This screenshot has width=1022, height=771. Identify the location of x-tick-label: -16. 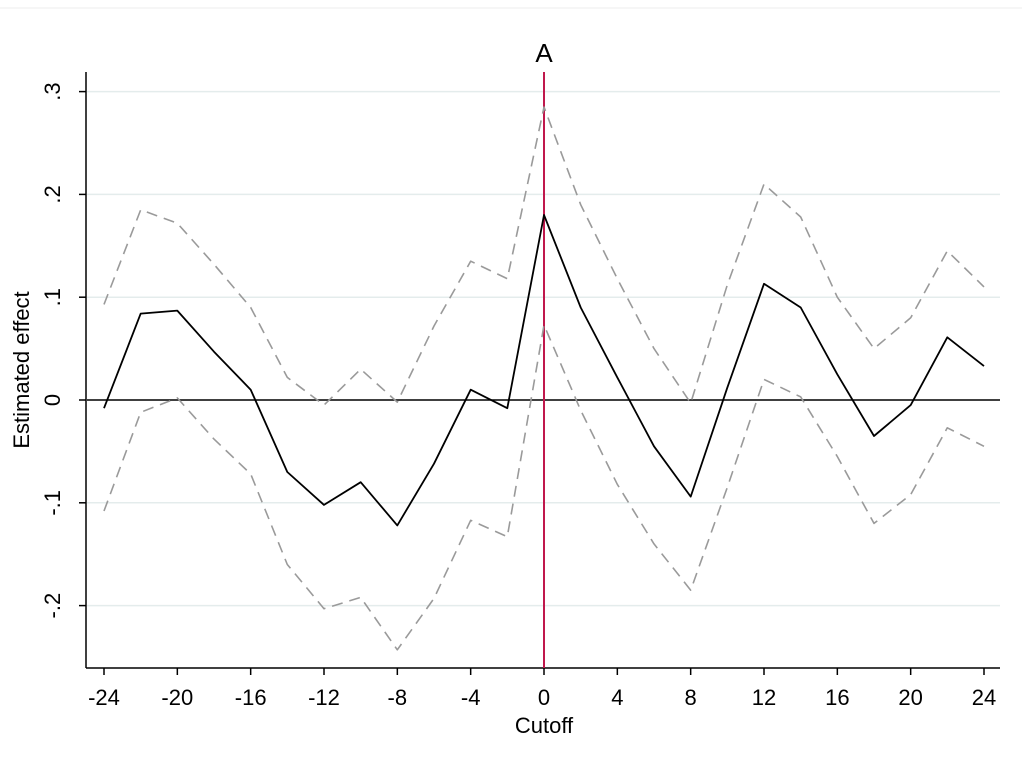
(251, 697).